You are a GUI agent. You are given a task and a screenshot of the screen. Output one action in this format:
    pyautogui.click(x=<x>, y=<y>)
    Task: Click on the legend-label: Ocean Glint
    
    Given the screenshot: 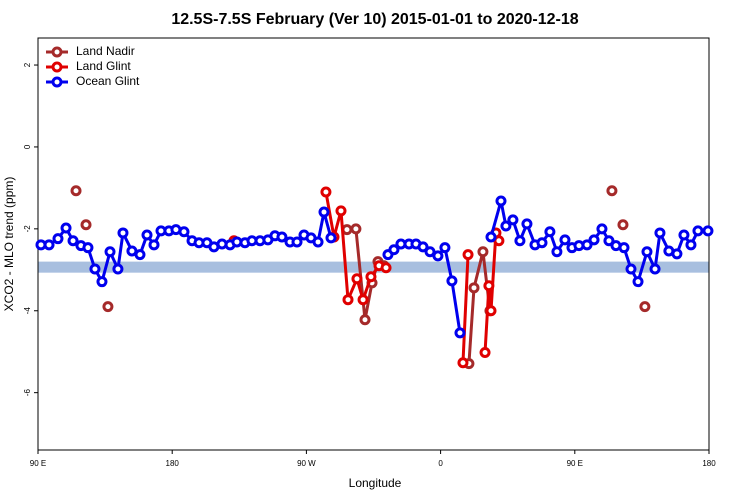 What is the action you would take?
    pyautogui.click(x=108, y=81)
    